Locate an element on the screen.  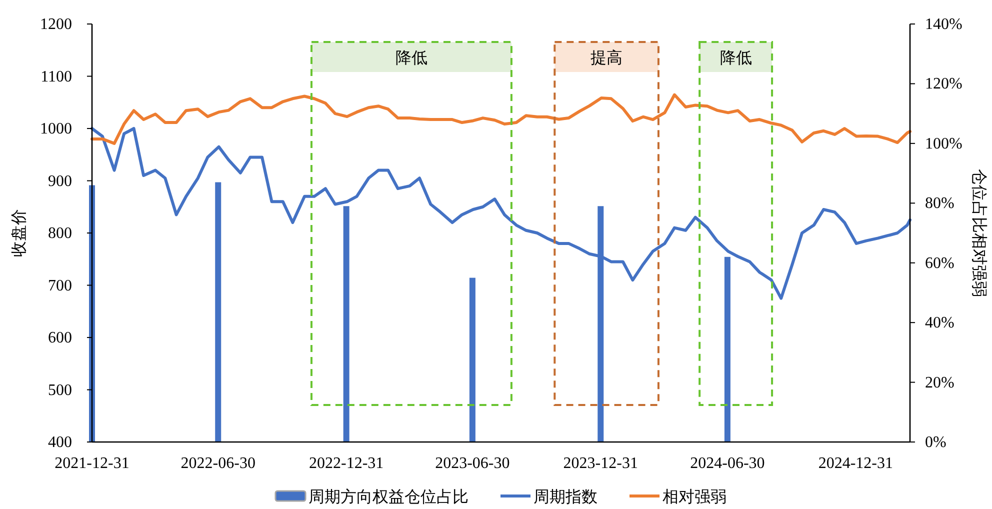
y2-tick-label: 80% is located at coordinates (939, 203).